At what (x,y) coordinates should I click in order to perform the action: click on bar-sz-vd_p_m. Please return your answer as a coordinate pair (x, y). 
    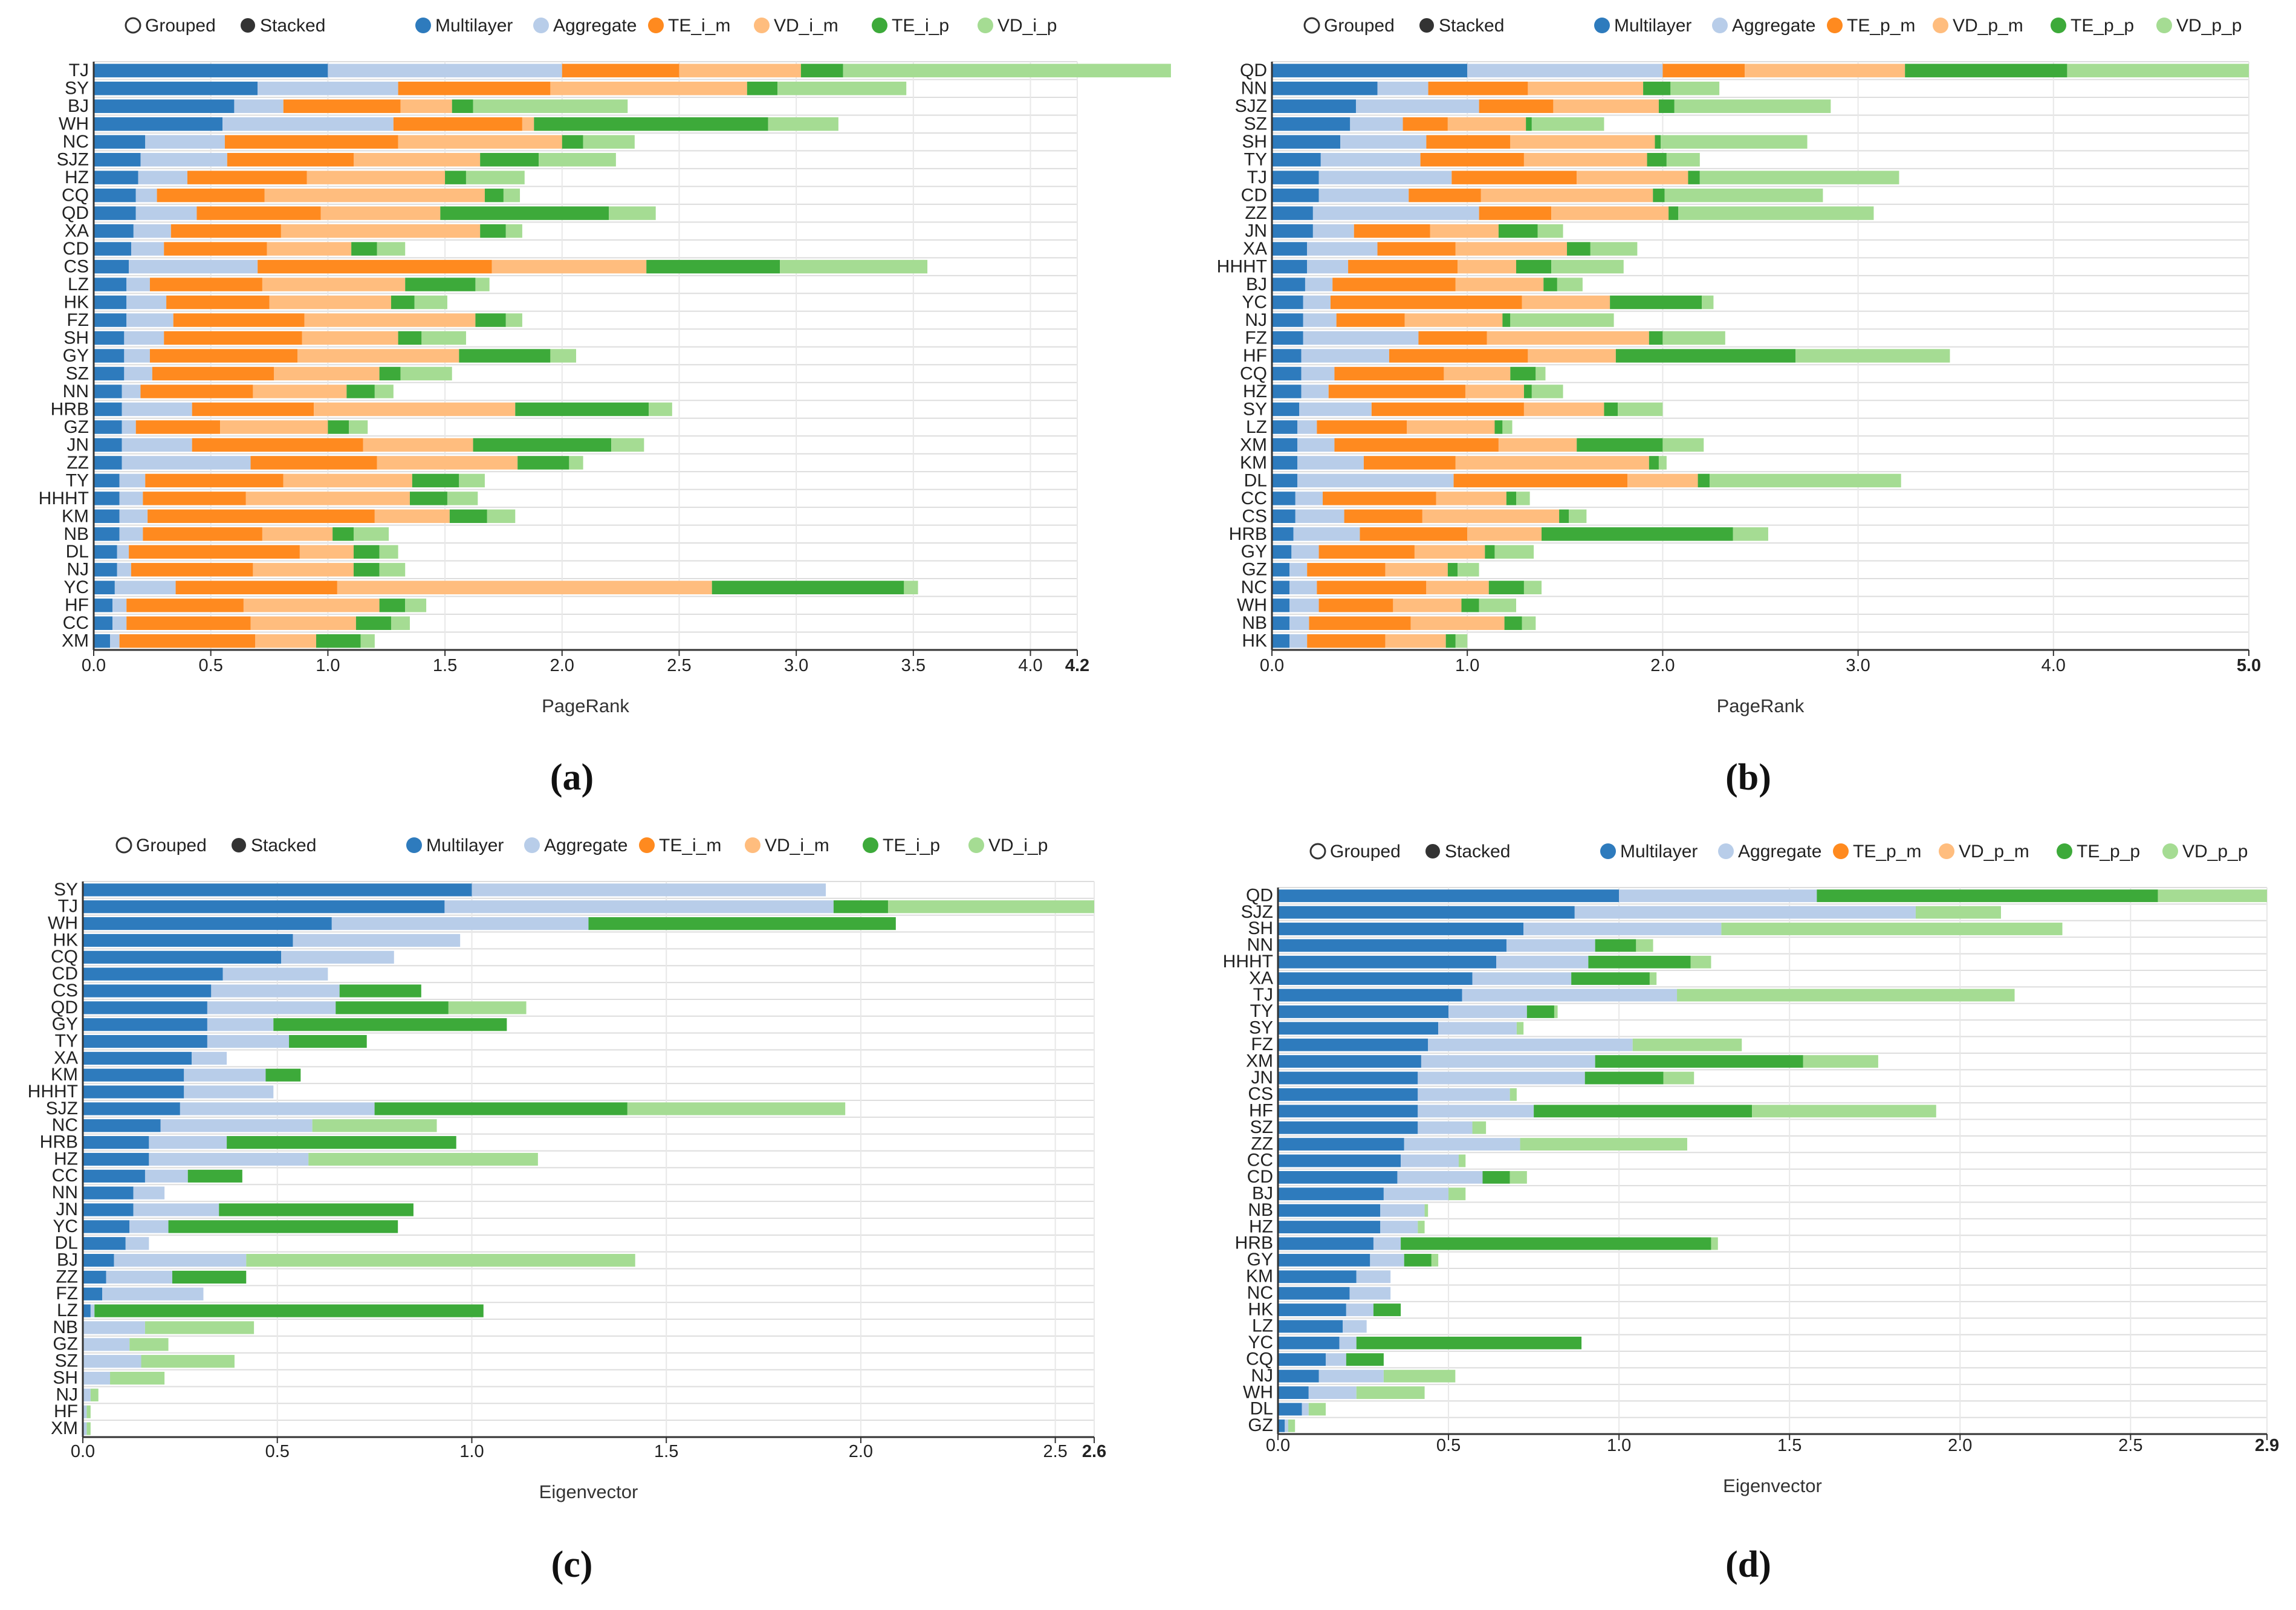
    Looking at the image, I should click on (1486, 124).